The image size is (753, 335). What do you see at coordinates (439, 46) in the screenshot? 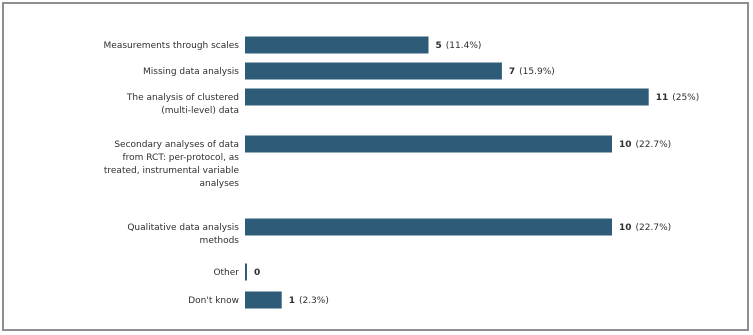
I see `value-count: 5` at bounding box center [439, 46].